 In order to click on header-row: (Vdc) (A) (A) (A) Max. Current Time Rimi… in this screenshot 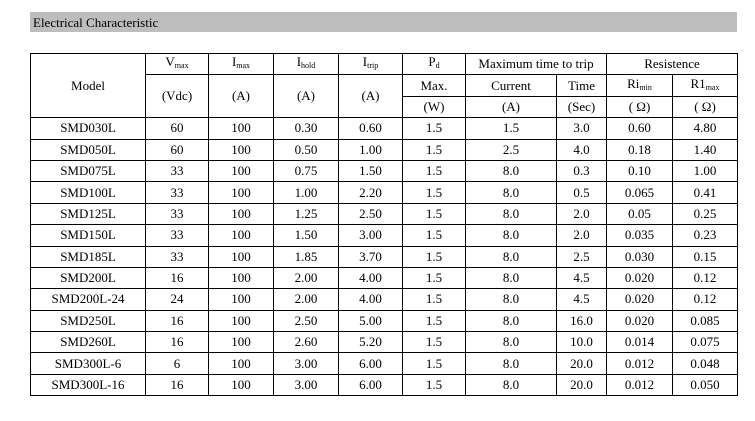, I will do `click(384, 96)`.